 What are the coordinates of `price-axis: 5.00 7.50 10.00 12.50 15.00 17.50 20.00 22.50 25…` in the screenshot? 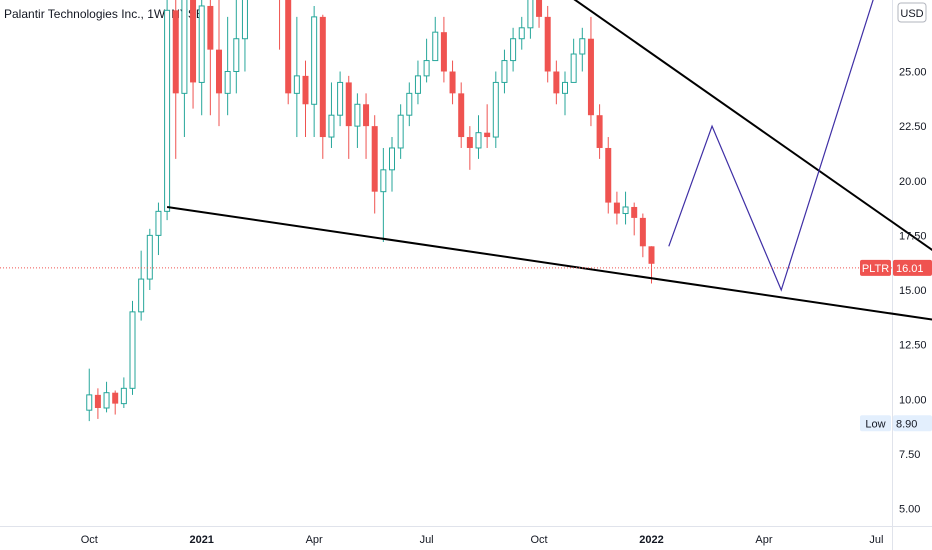 It's located at (912, 258).